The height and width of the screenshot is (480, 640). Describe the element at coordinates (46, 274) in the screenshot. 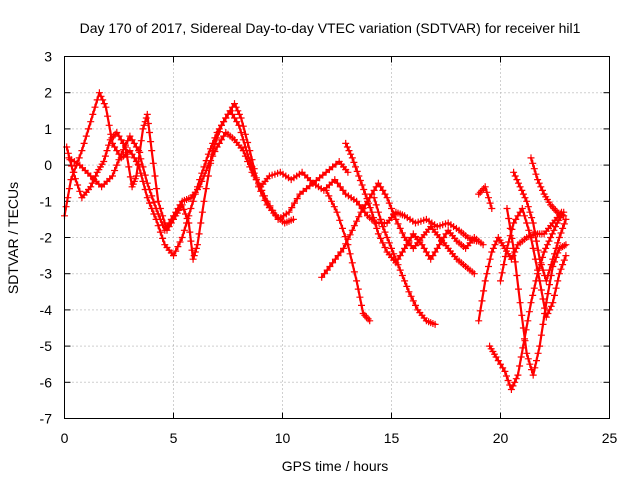

I see `y-tick-label: -3` at that location.